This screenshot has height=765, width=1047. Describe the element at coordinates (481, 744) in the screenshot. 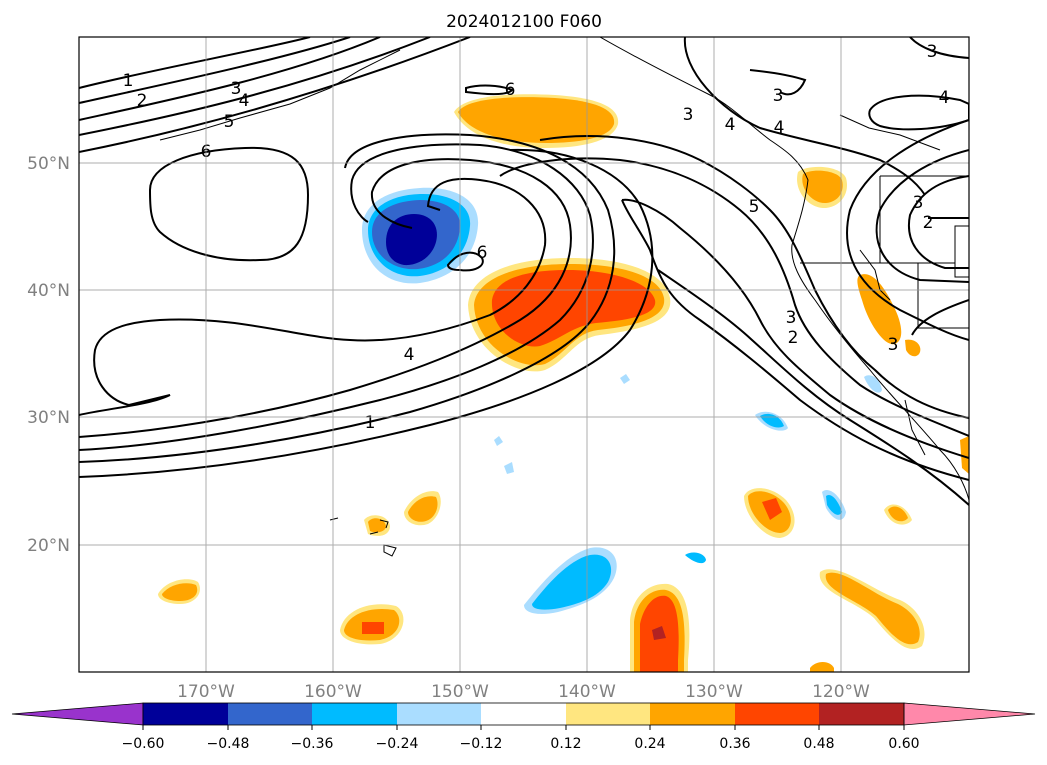

I see `colorbar-tick-label: −0.12` at that location.